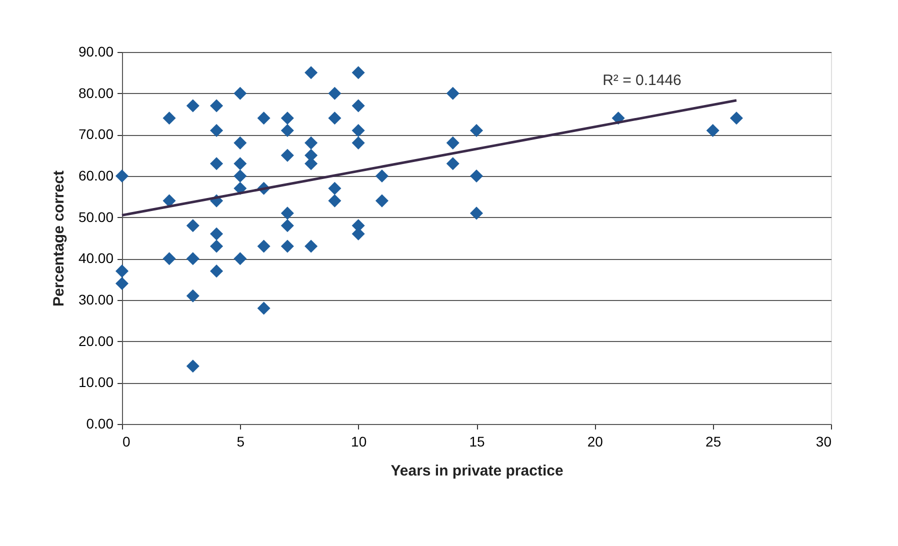 This screenshot has height=546, width=898. I want to click on x-tick-label: 30, so click(824, 442).